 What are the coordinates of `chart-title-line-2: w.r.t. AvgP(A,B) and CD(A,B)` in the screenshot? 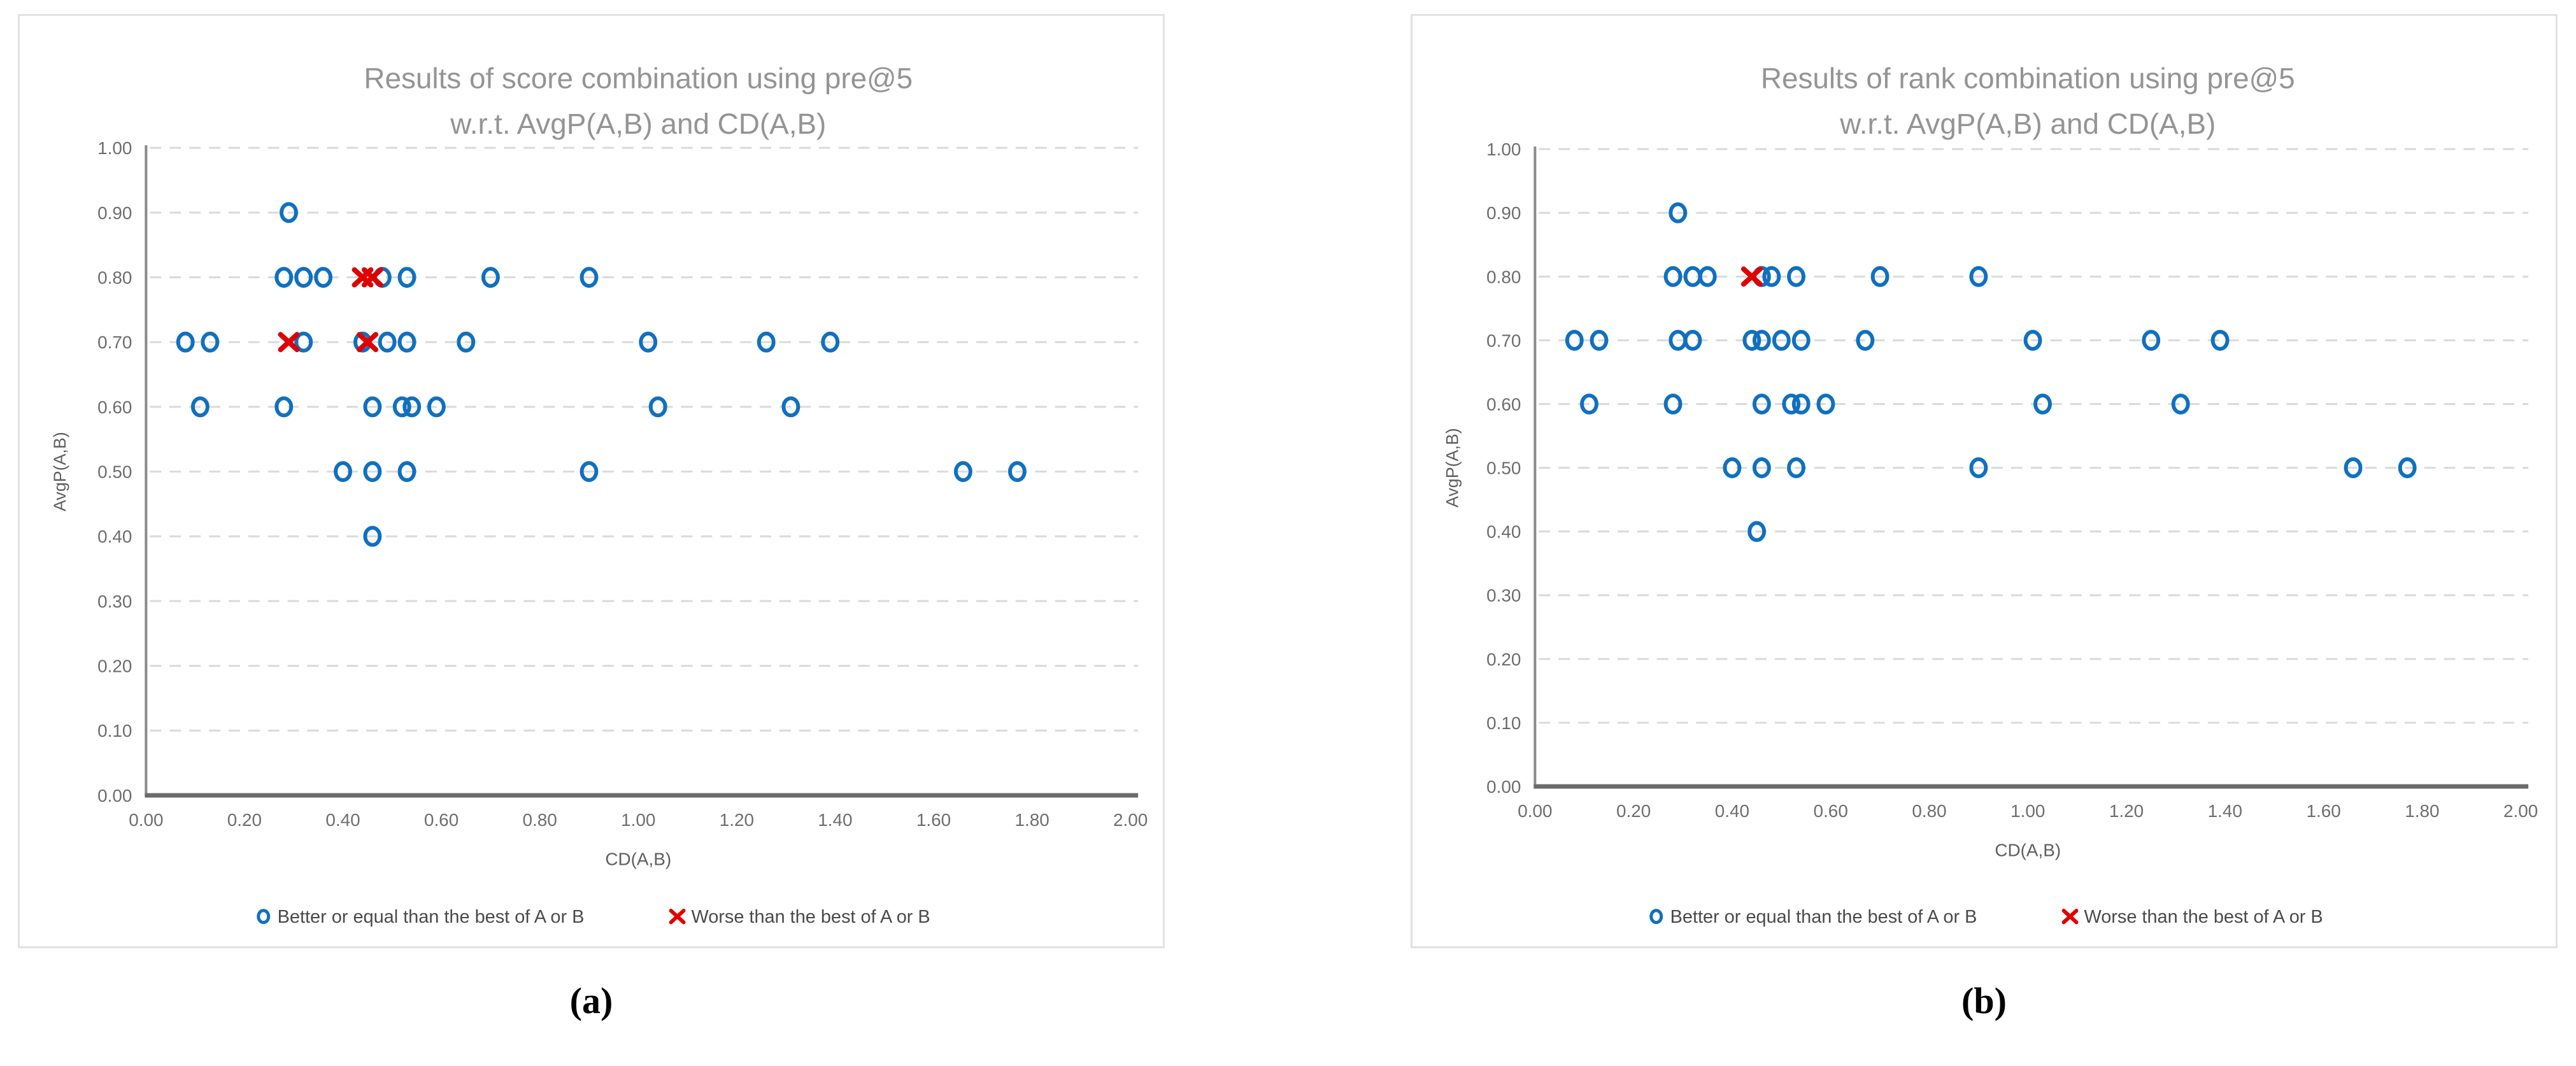 It's located at (2028, 124).